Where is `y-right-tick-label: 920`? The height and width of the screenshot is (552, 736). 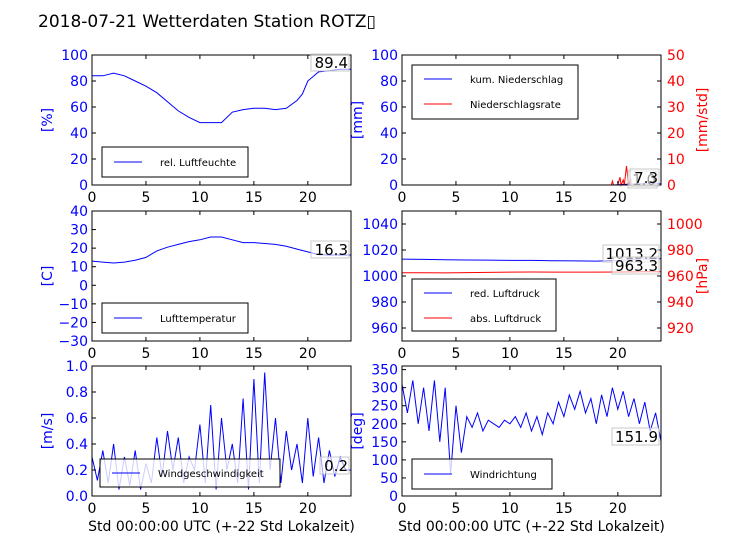
y-right-tick-label: 920 is located at coordinates (680, 329).